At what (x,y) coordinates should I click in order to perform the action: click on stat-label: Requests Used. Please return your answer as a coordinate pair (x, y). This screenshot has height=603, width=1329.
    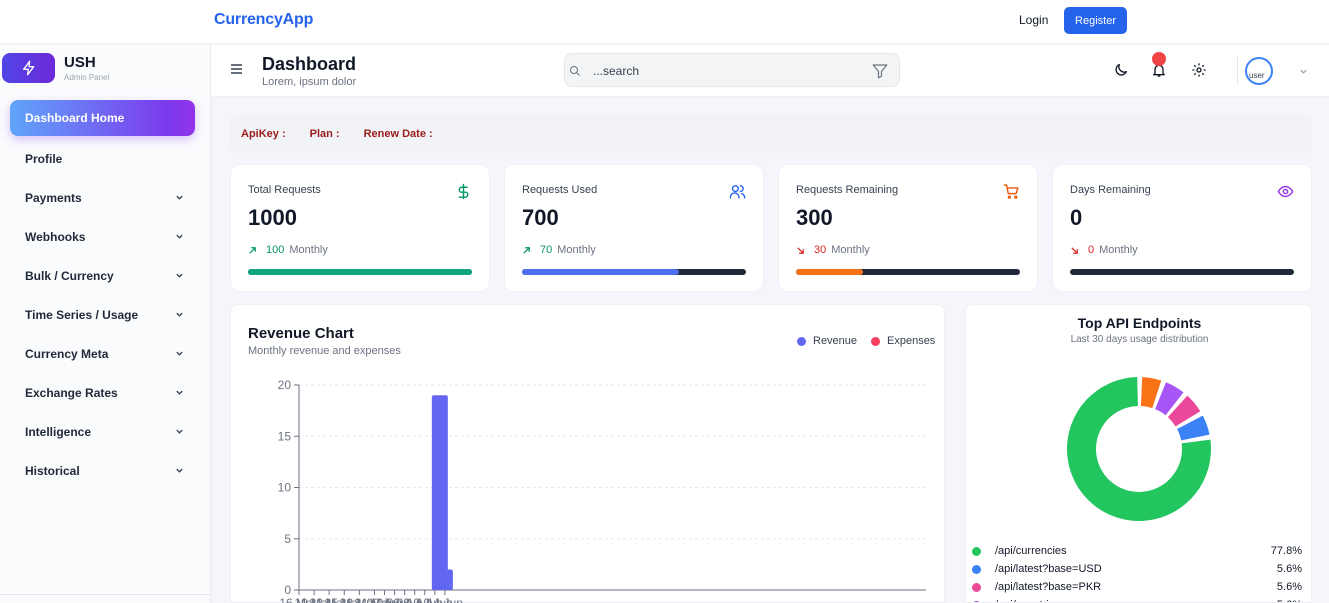
    Looking at the image, I should click on (560, 190).